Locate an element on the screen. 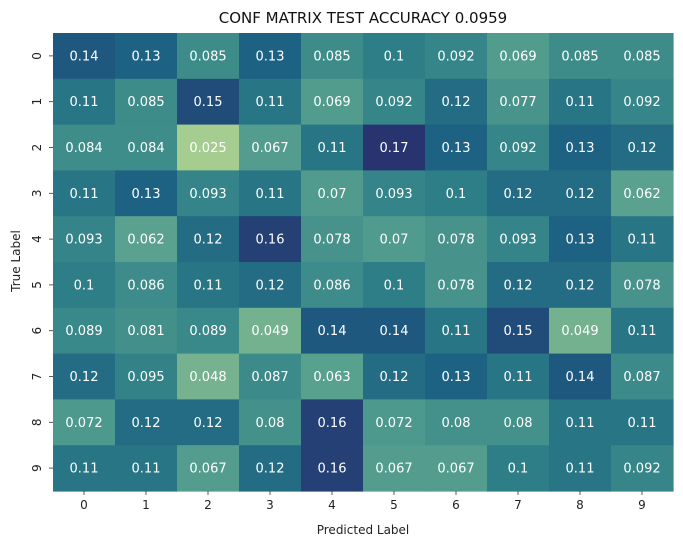 The height and width of the screenshot is (547, 683). y-tick-label: 9 is located at coordinates (37, 468).